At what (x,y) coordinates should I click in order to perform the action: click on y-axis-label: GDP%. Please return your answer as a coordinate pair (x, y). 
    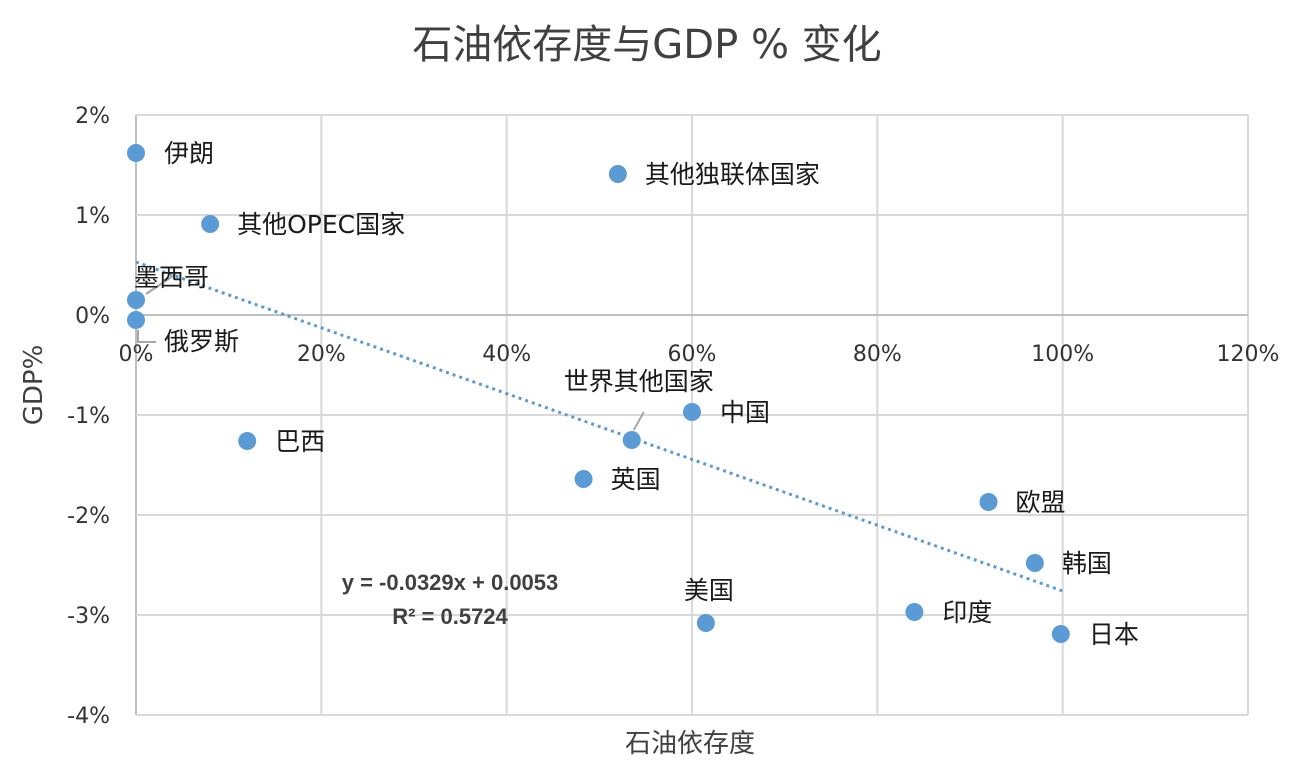
    Looking at the image, I should click on (34, 385).